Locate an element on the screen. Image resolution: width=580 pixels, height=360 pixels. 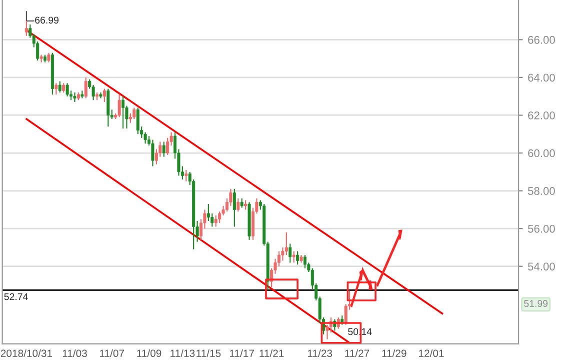
y-tick-label: 56.00 is located at coordinates (541, 228).